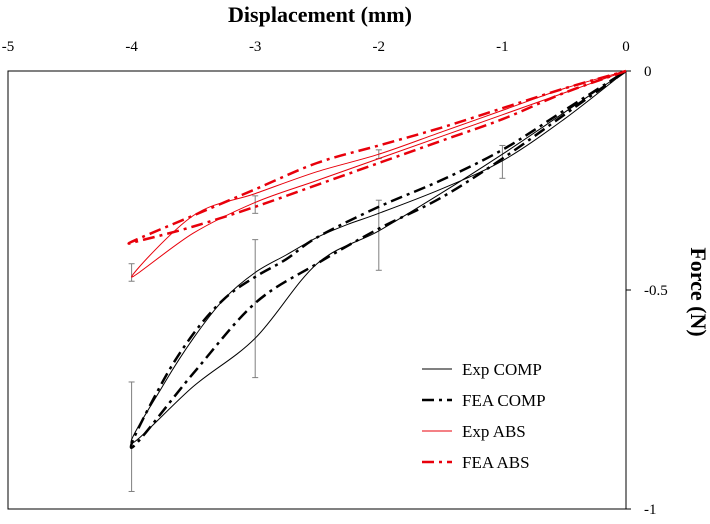 The height and width of the screenshot is (524, 710). What do you see at coordinates (504, 400) in the screenshot?
I see `legend-label-fea-comp: FEA COMP` at bounding box center [504, 400].